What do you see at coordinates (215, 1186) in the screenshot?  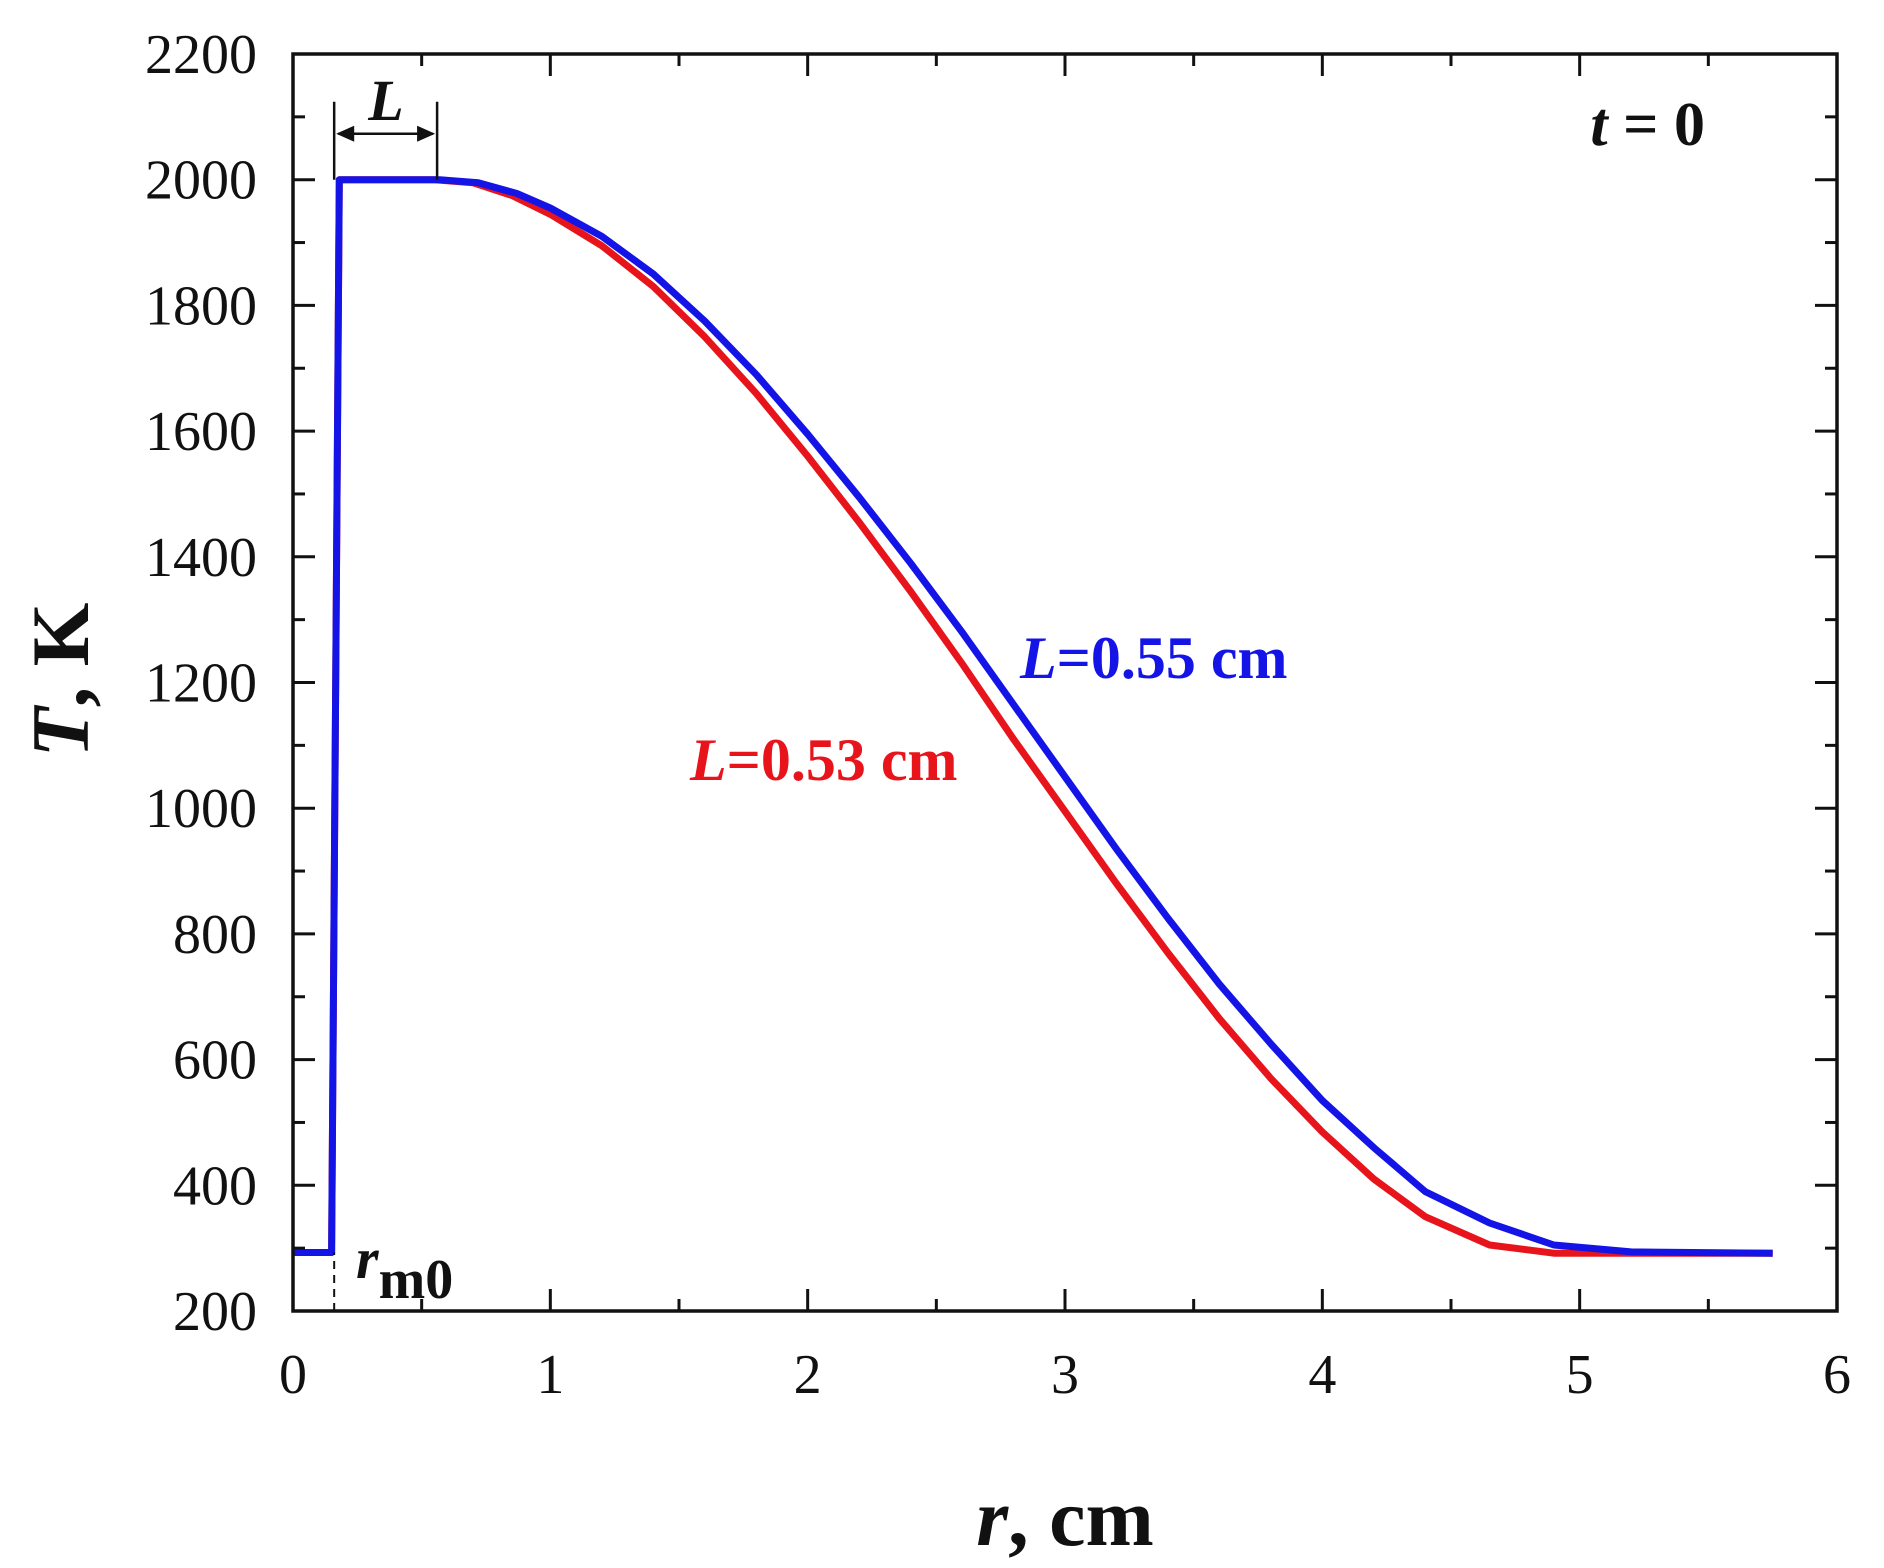 I see `y-tick-label: 400` at bounding box center [215, 1186].